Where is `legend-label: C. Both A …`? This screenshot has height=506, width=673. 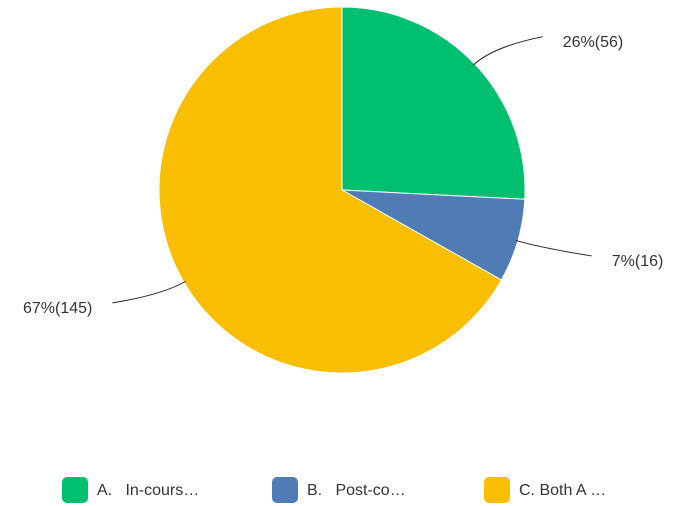 legend-label: C. Both A … is located at coordinates (562, 490).